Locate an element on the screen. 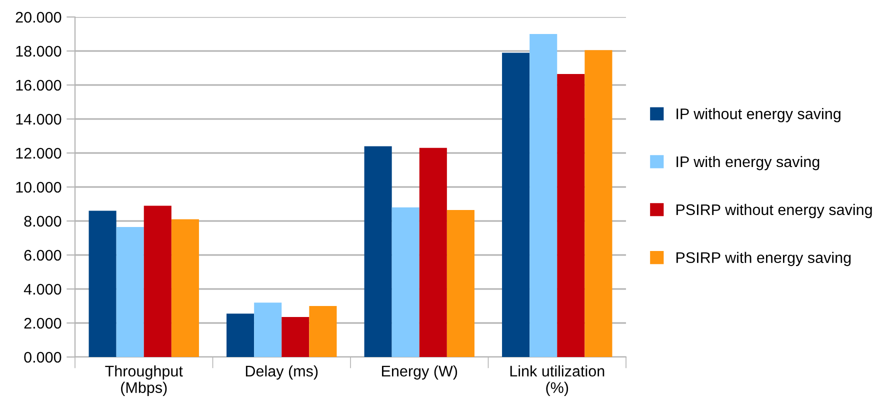  y-tick-label: 0.000 is located at coordinates (43, 357).